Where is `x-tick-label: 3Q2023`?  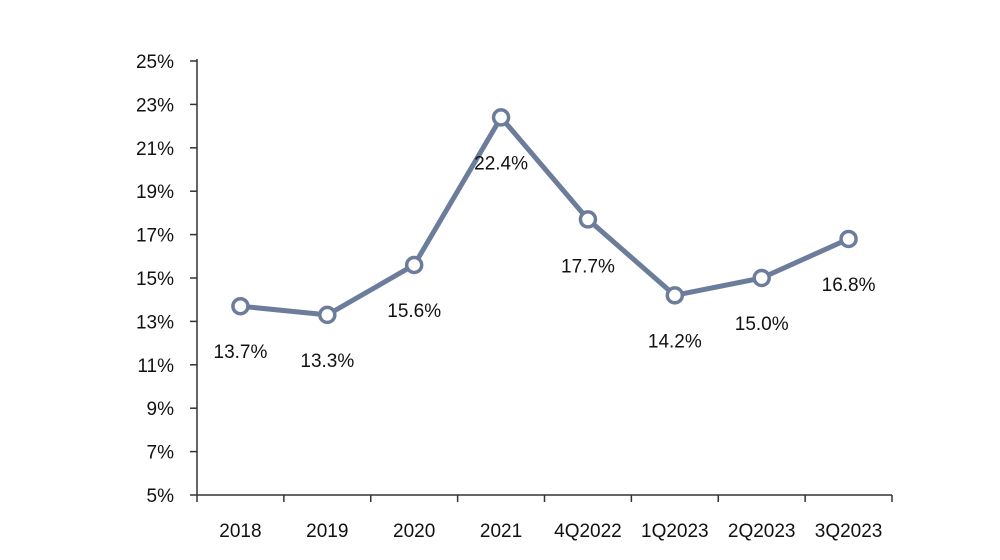
x-tick-label: 3Q2023 is located at coordinates (849, 531).